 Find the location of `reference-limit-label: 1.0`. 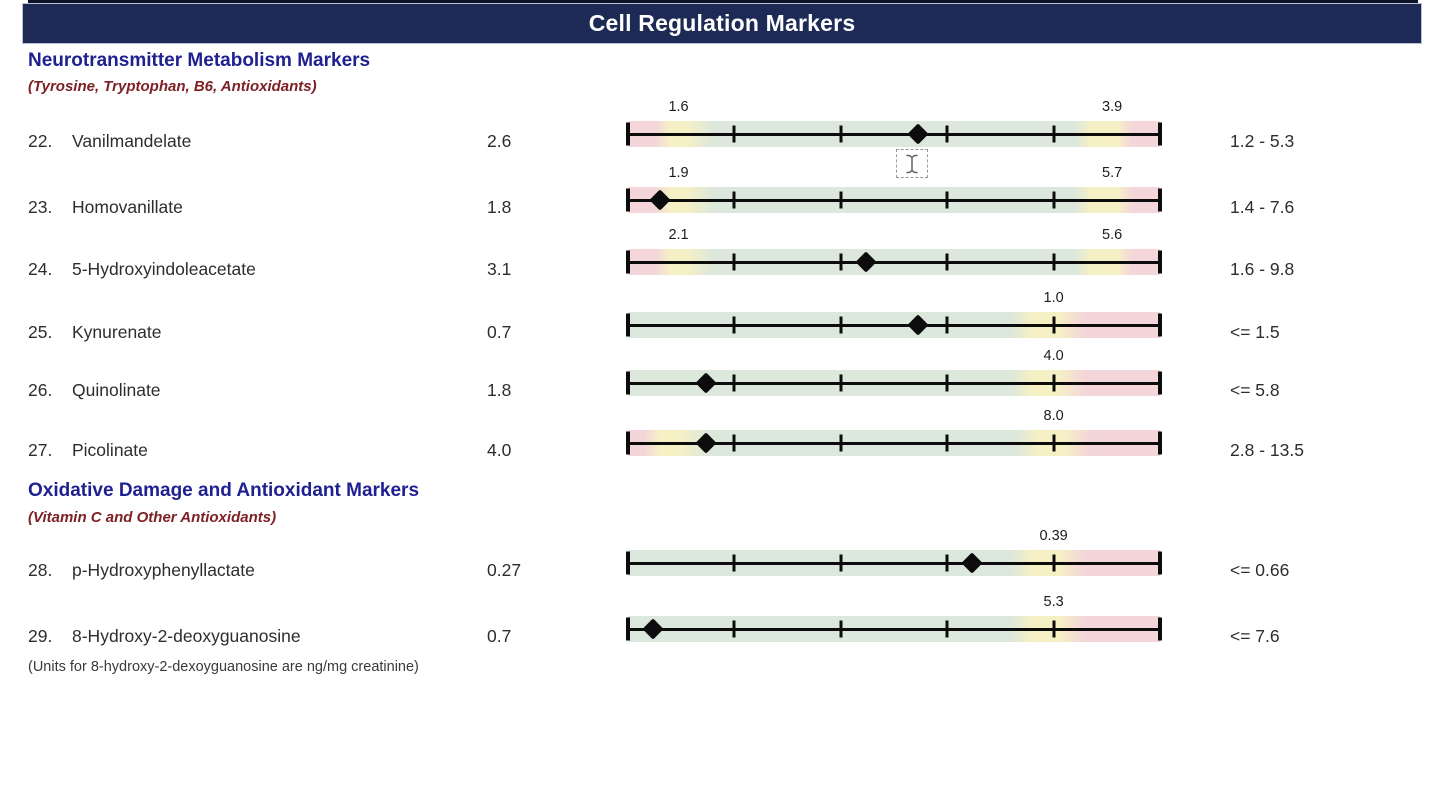

reference-limit-label: 1.0 is located at coordinates (1053, 298).